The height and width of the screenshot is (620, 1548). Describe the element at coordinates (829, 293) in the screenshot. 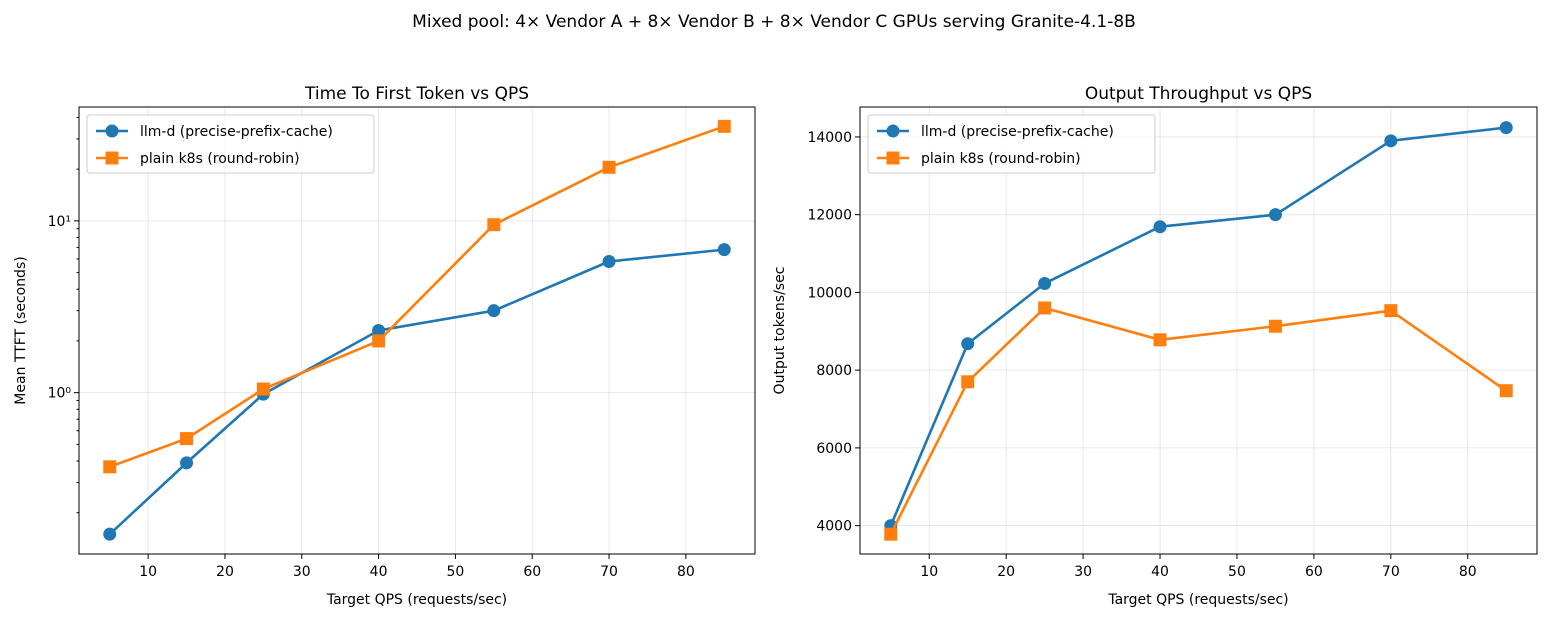

I see `y-tick-label: 10000` at that location.